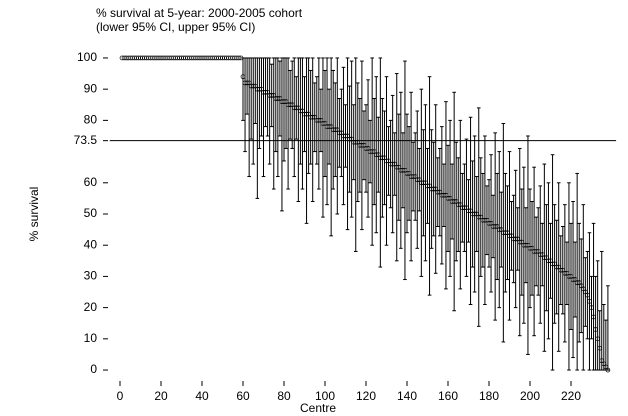 The height and width of the screenshot is (416, 628). What do you see at coordinates (448, 396) in the screenshot?
I see `x-tick-label: 160` at bounding box center [448, 396].